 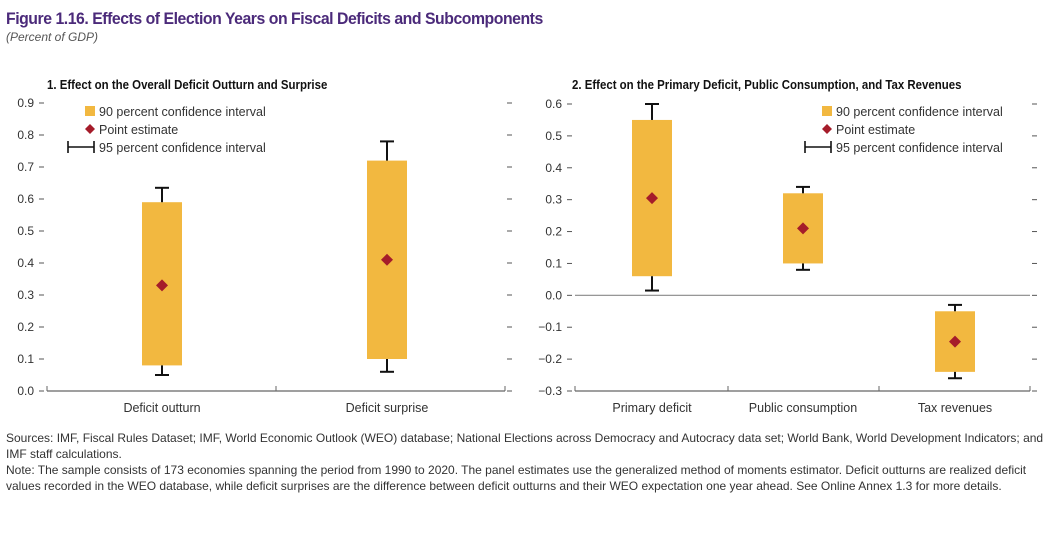 I want to click on y-tick-label: −0.1, so click(x=550, y=327).